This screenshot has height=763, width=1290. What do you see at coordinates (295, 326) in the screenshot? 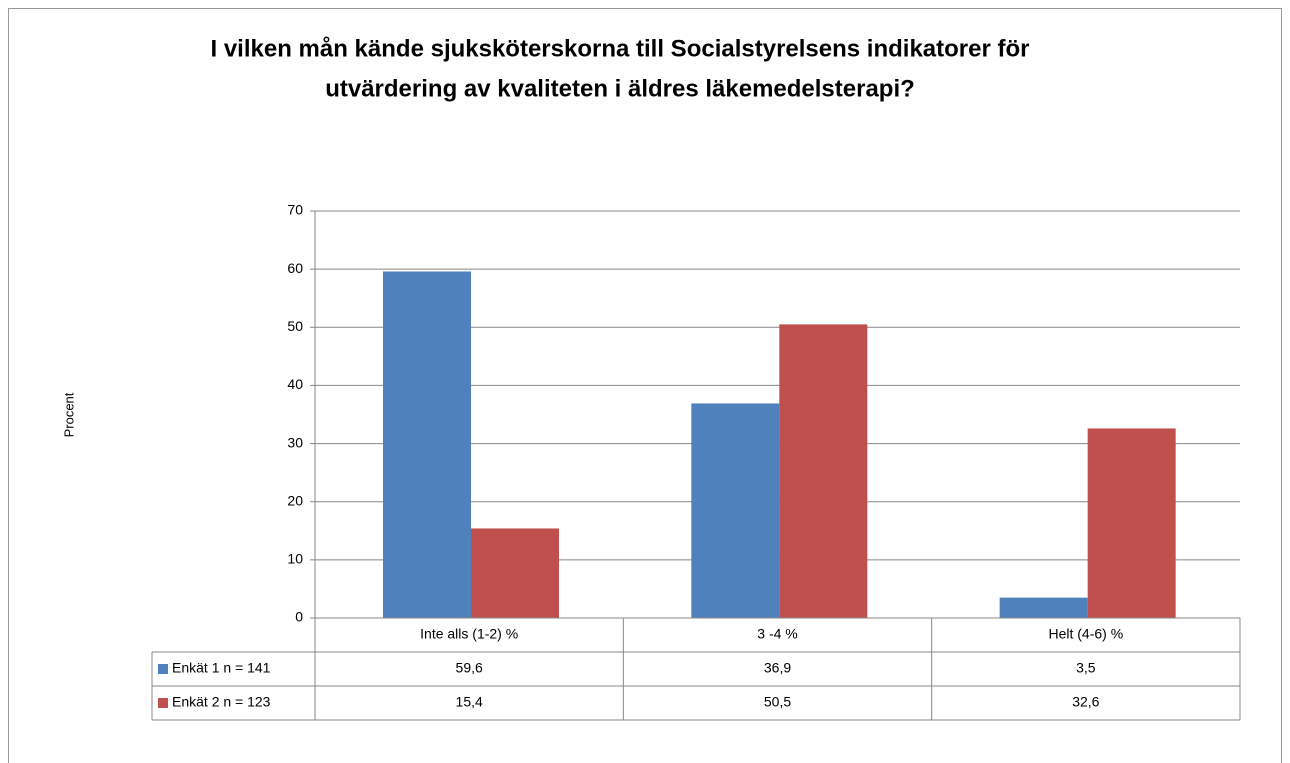
I see `y-tick-label: 50` at bounding box center [295, 326].